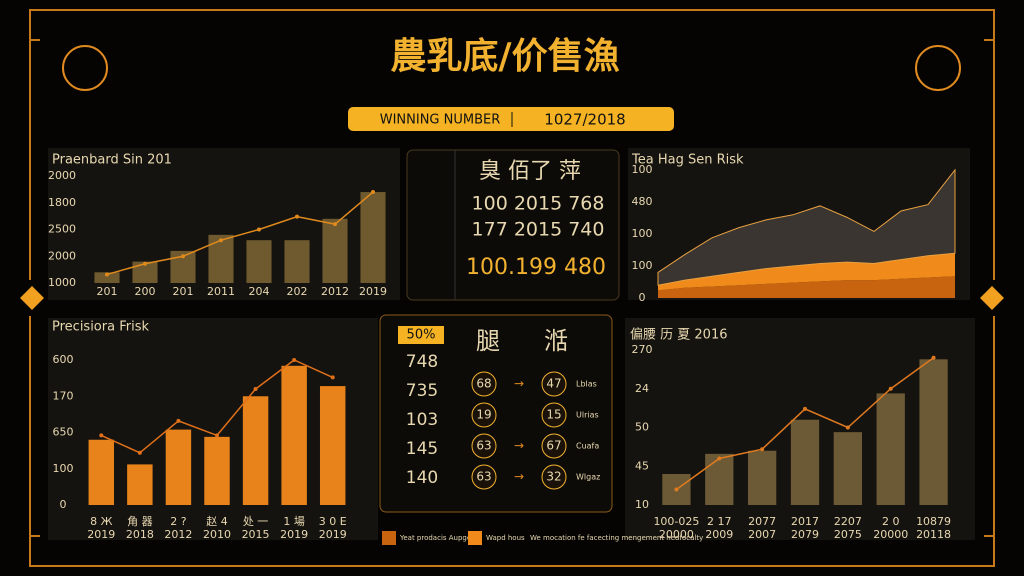  I want to click on y-axis-label: 600, so click(63, 359).